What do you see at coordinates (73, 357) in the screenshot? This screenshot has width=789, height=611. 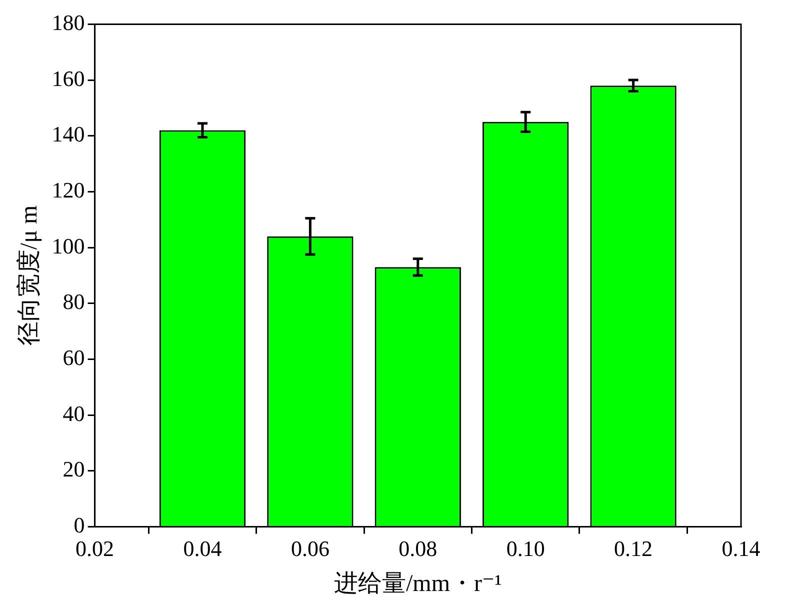 I see `y-tick-label: 60` at bounding box center [73, 357].